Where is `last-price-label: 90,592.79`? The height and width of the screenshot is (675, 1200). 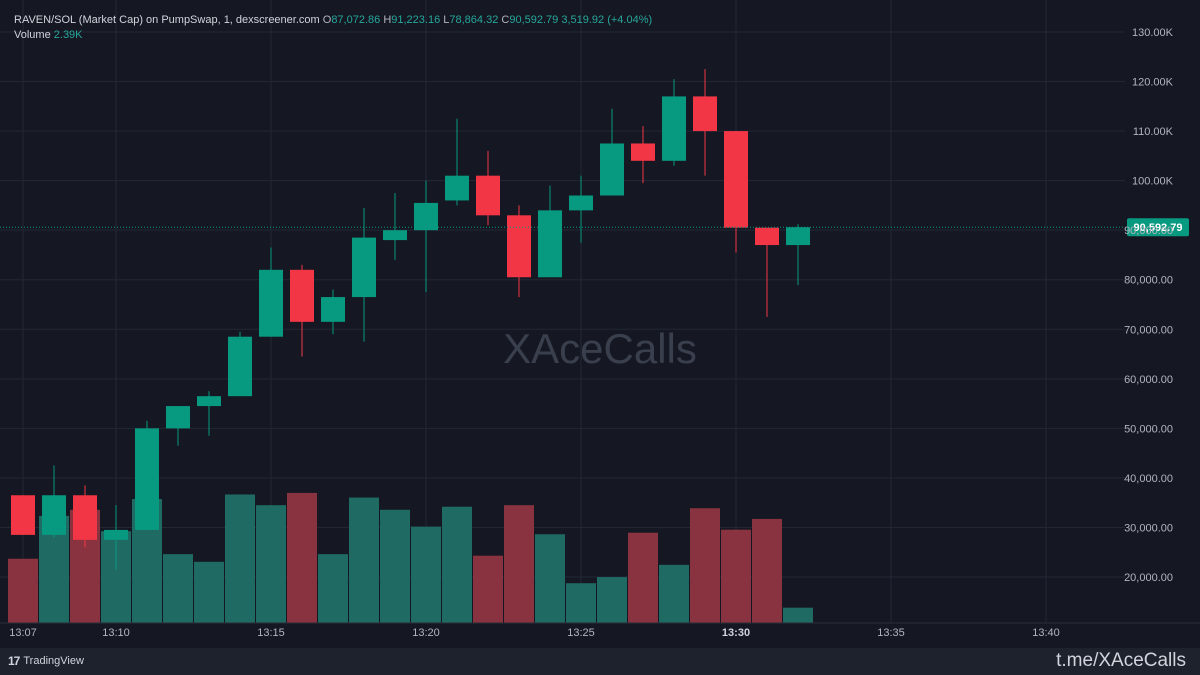
last-price-label: 90,592.79 is located at coordinates (1158, 228).